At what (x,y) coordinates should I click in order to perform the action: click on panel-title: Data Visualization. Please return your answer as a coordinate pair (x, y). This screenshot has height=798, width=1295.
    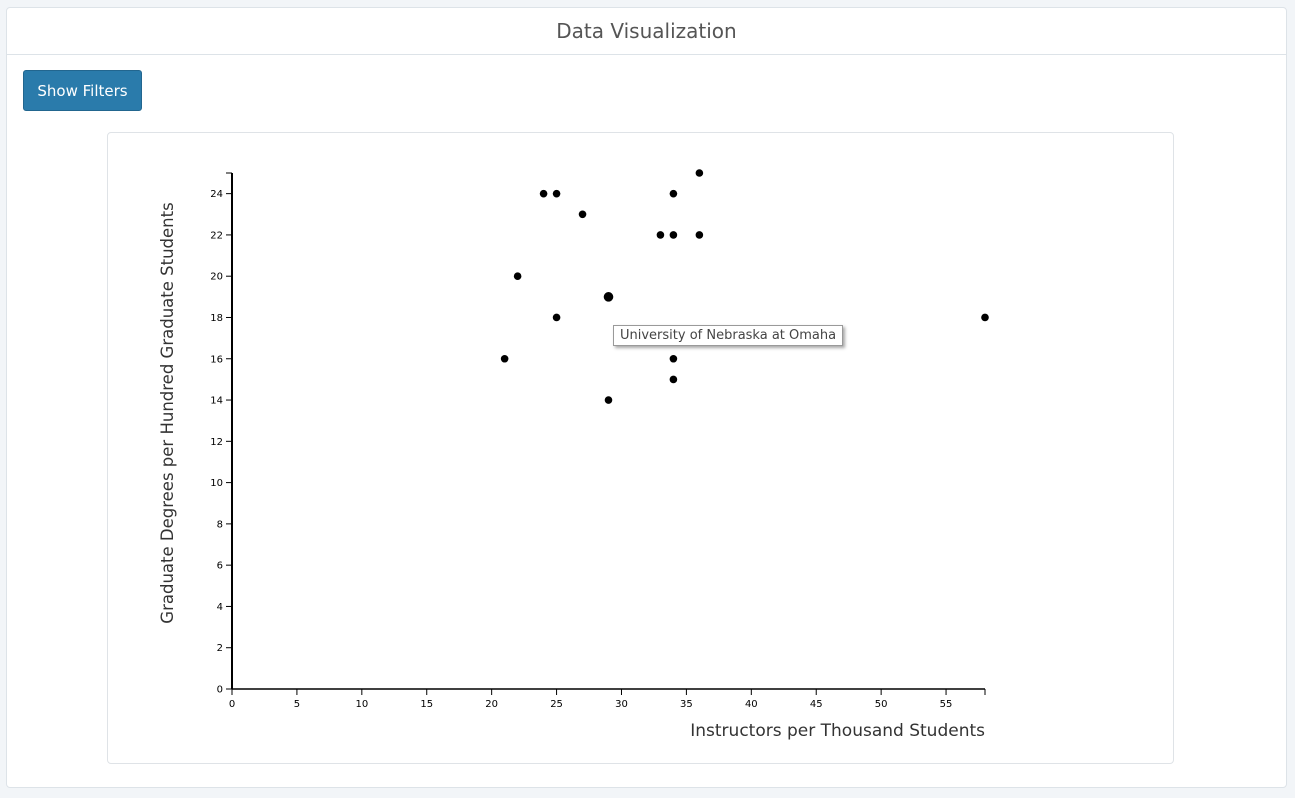
    Looking at the image, I should click on (646, 31).